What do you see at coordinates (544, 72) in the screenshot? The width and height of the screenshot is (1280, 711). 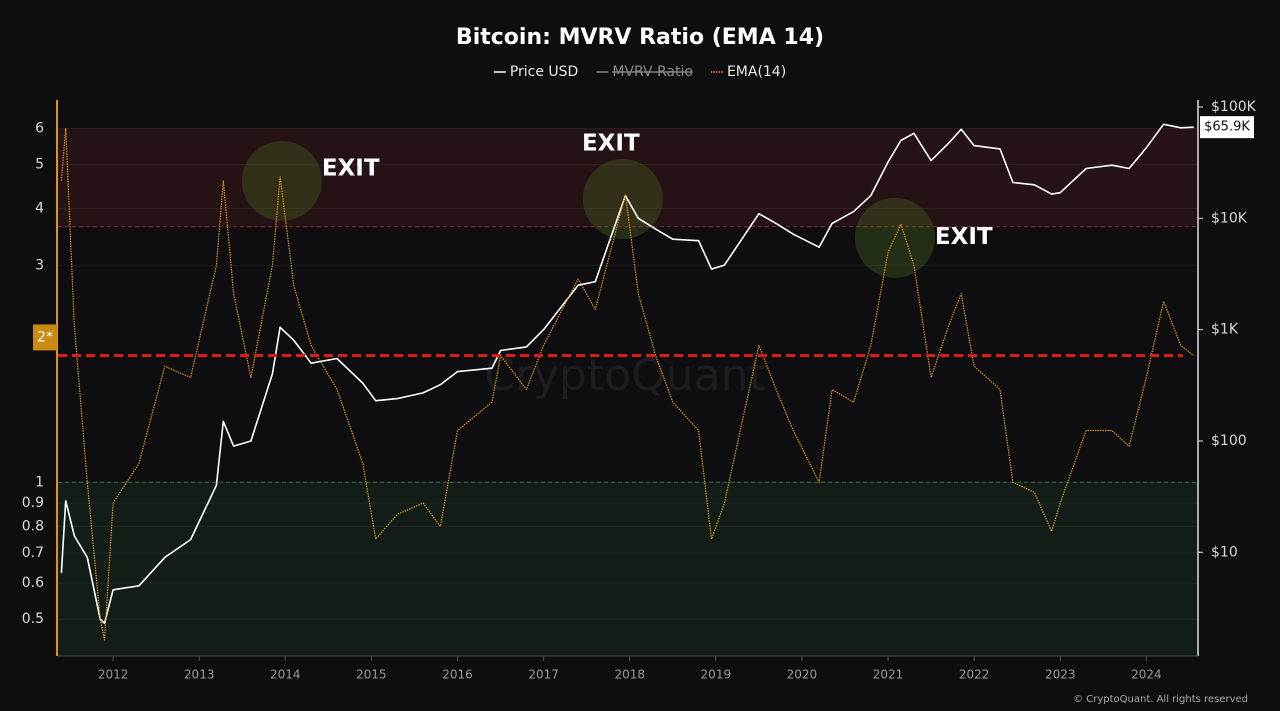 I see `legend-label: Price USD` at bounding box center [544, 72].